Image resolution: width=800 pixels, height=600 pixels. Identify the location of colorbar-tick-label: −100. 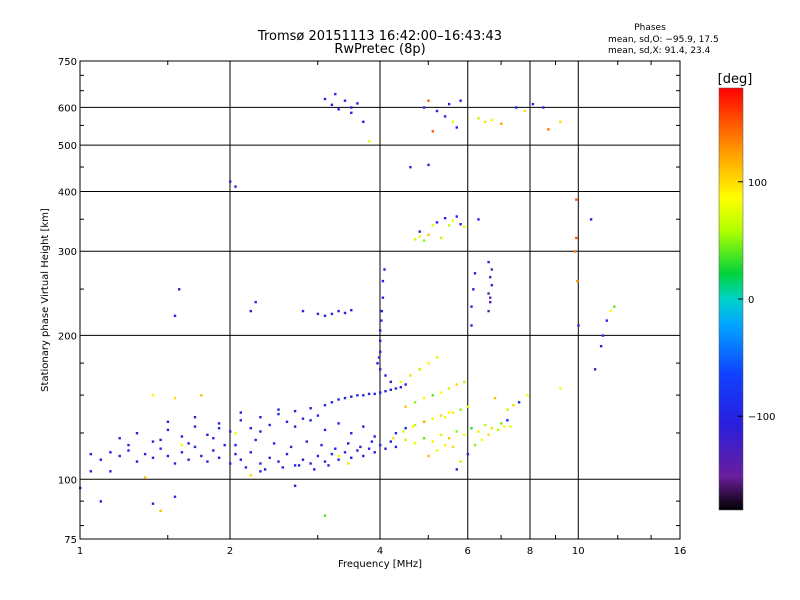
(761, 417).